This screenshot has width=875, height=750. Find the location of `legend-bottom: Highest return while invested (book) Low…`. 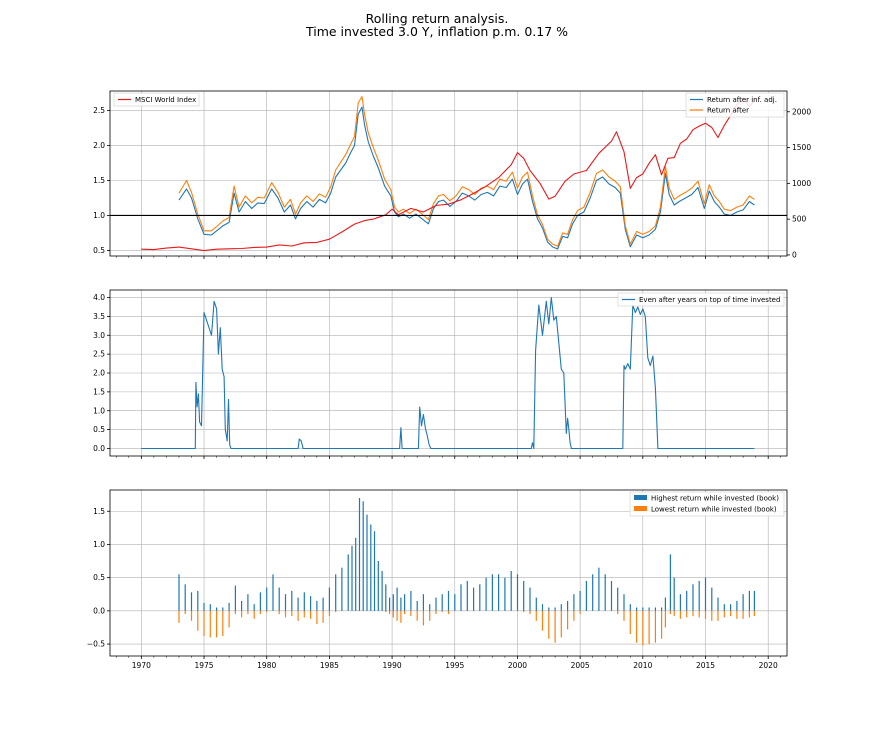

legend-bottom: Highest return while invested (book) Low… is located at coordinates (707, 504).